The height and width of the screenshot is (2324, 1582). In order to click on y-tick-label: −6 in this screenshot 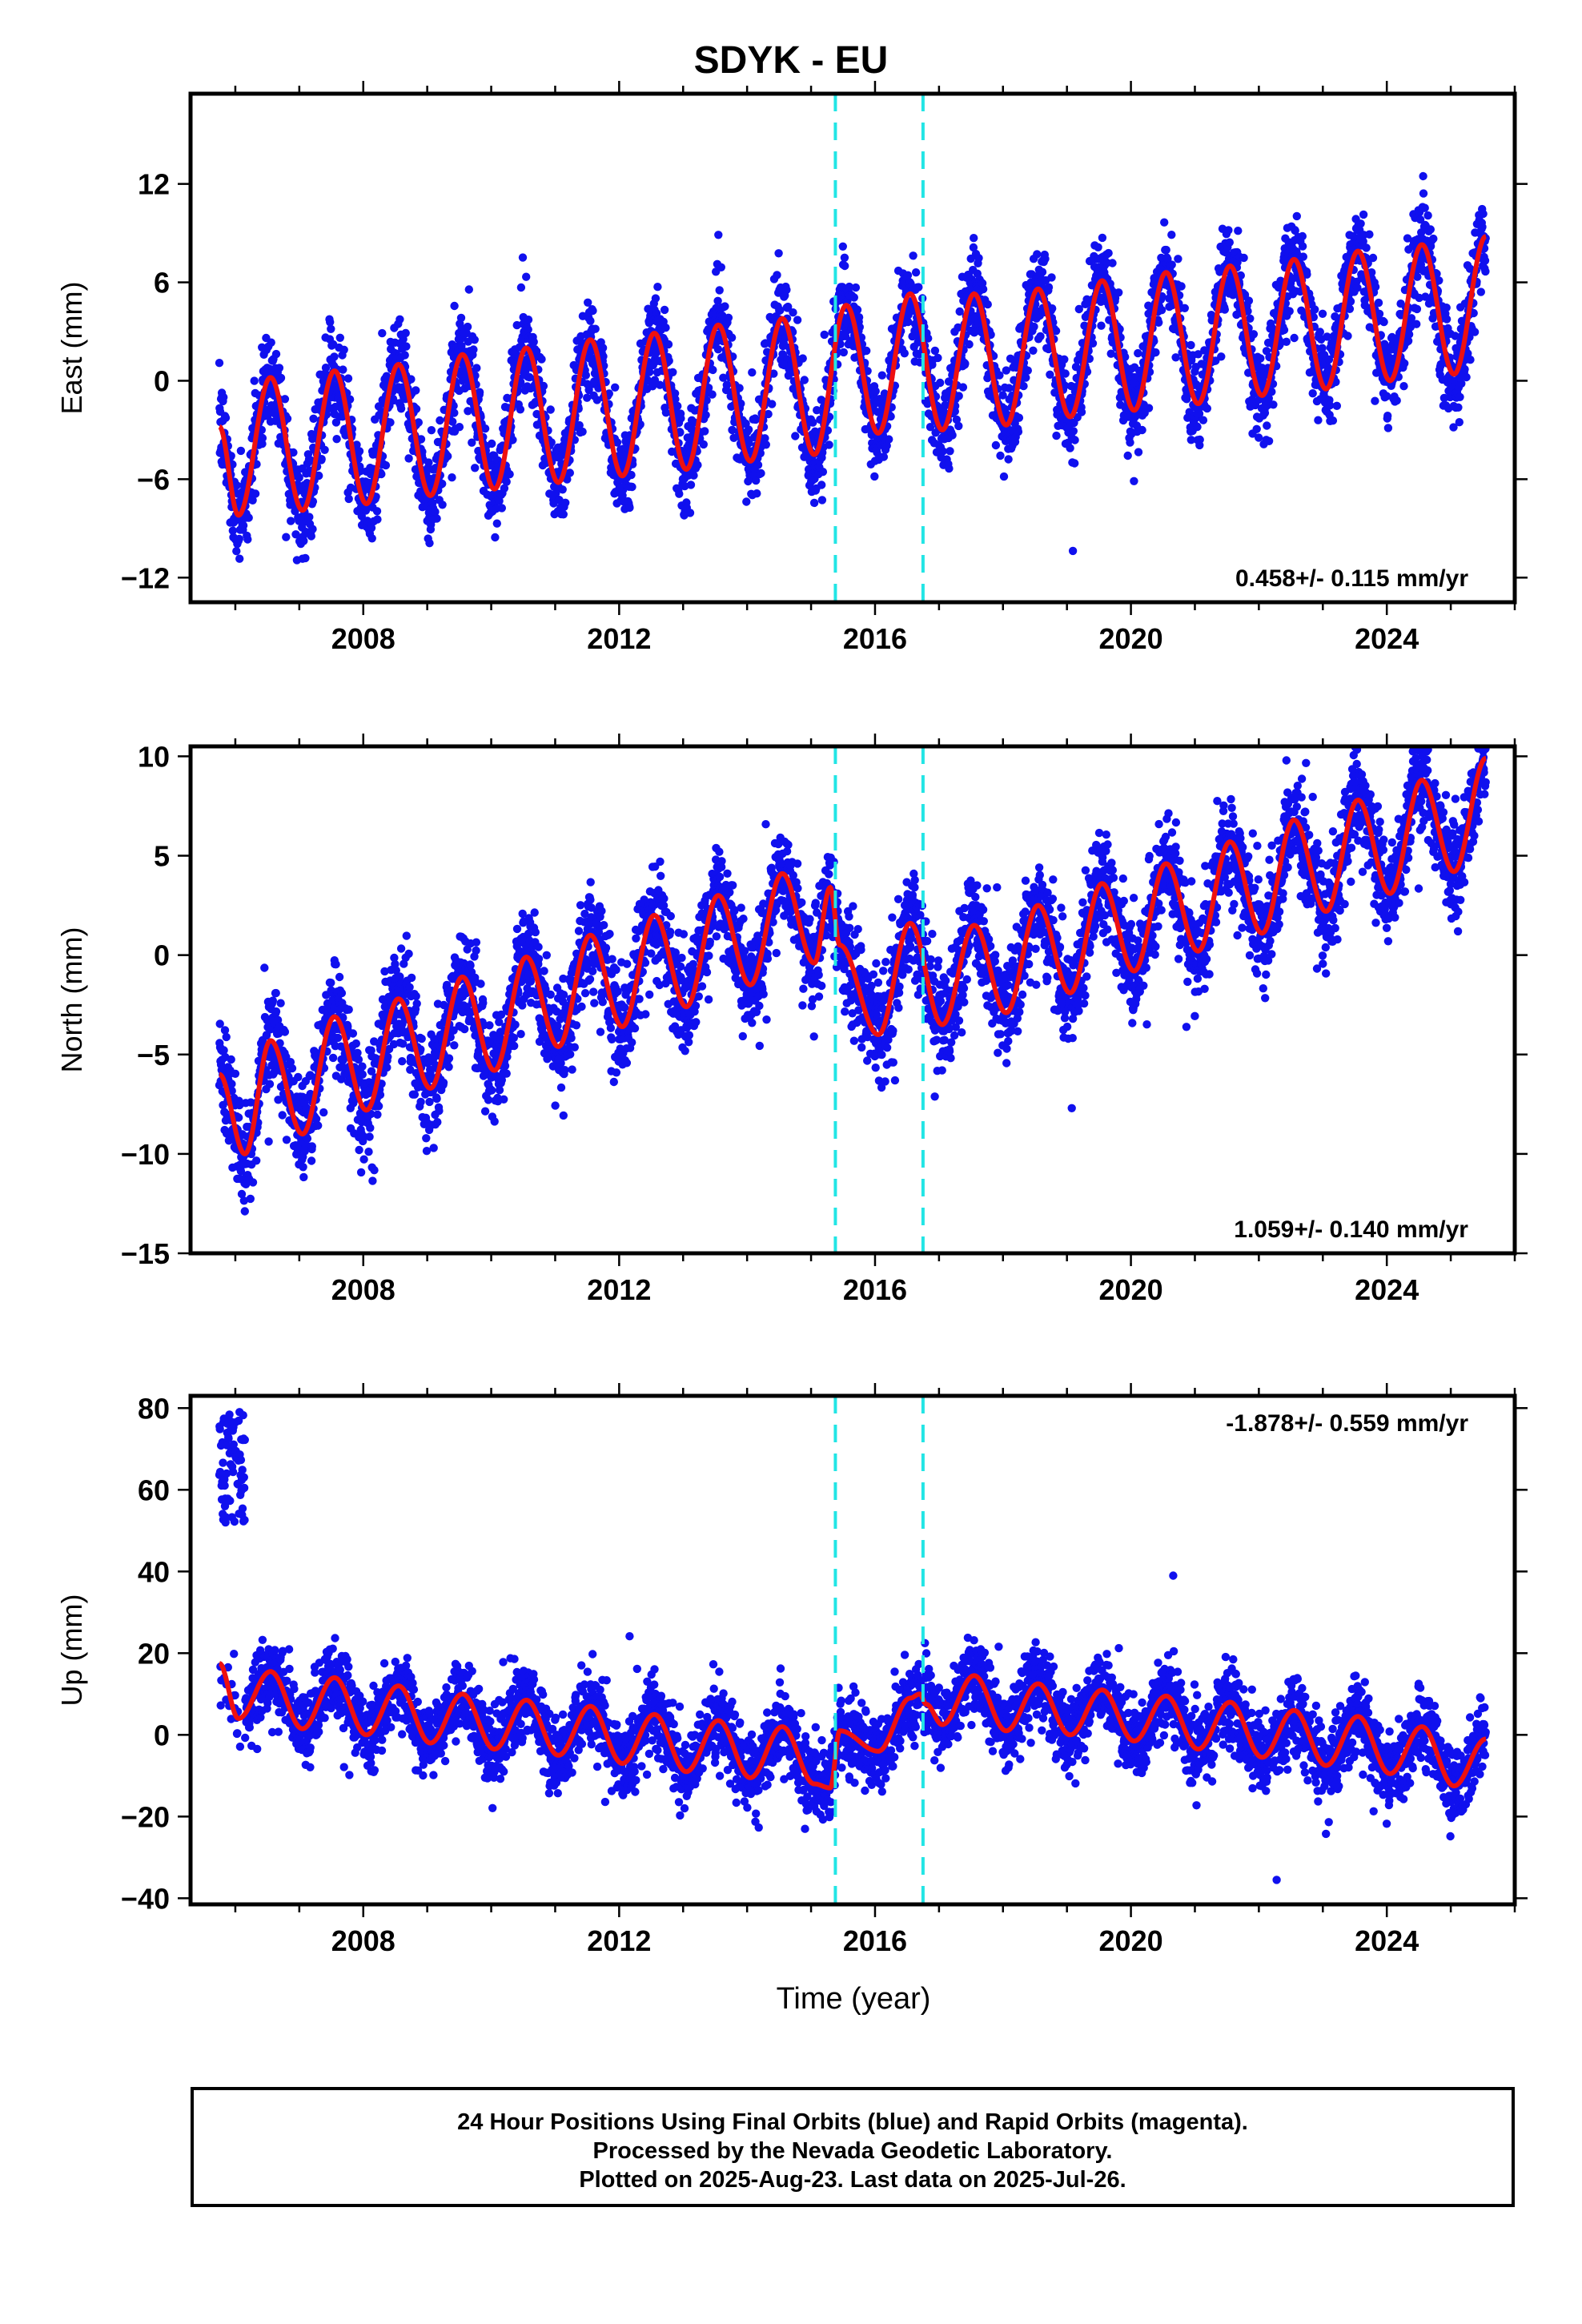, I will do `click(154, 479)`.